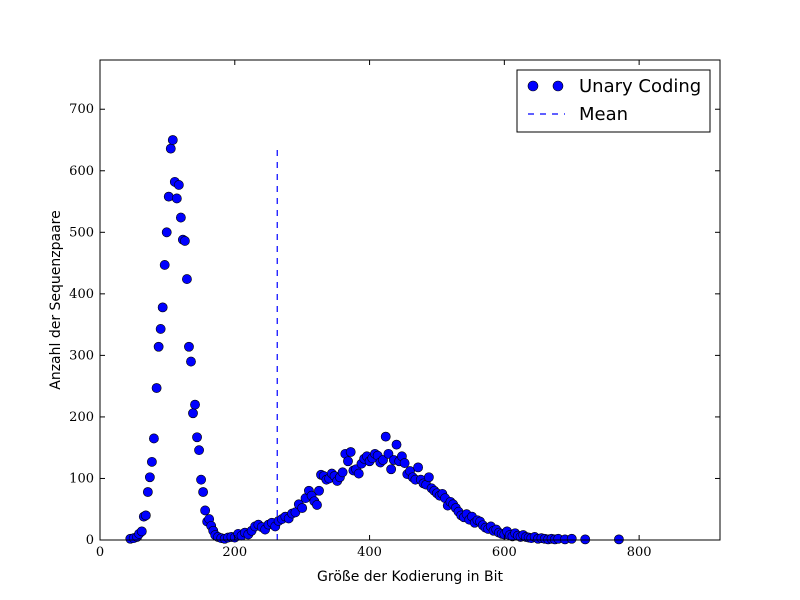 This screenshot has height=600, width=800. I want to click on legend: Unary Coding Mean, so click(613, 101).